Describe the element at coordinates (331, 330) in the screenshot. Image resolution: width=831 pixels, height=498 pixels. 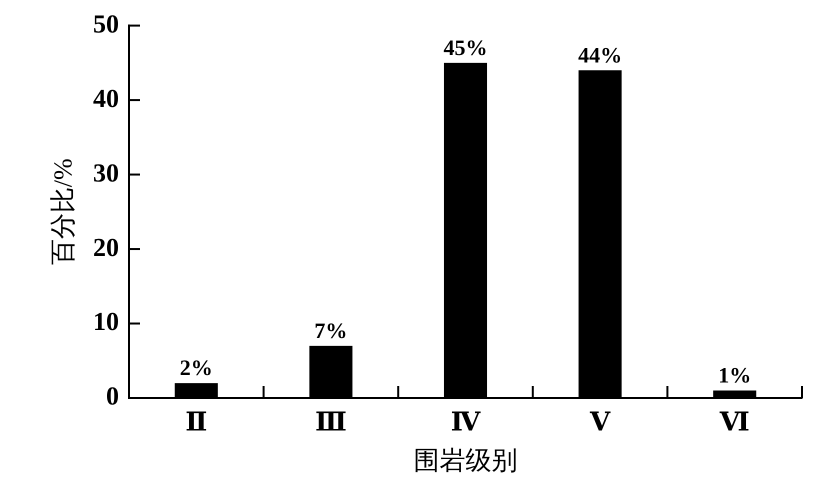
I see `data-label: 7%` at that location.